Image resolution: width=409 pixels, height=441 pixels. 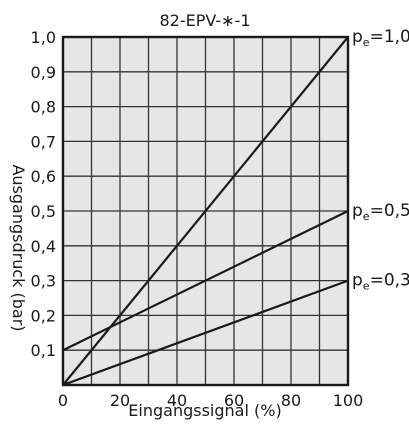 What do you see at coordinates (210, 400) in the screenshot?
I see `x-tick-labels: 0 20 40 60 80 100` at bounding box center [210, 400].